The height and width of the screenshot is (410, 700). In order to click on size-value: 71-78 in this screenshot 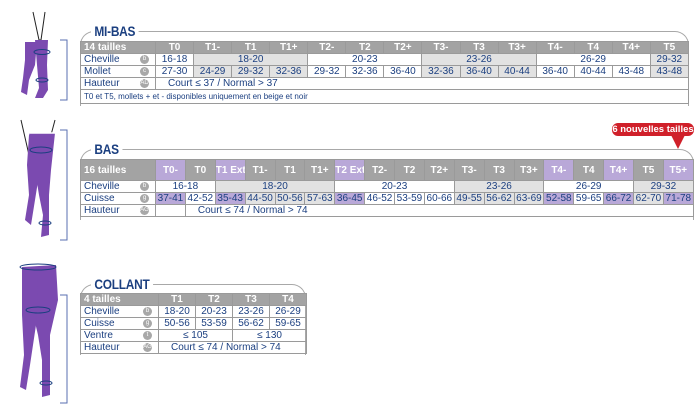, I will do `click(678, 198)`.